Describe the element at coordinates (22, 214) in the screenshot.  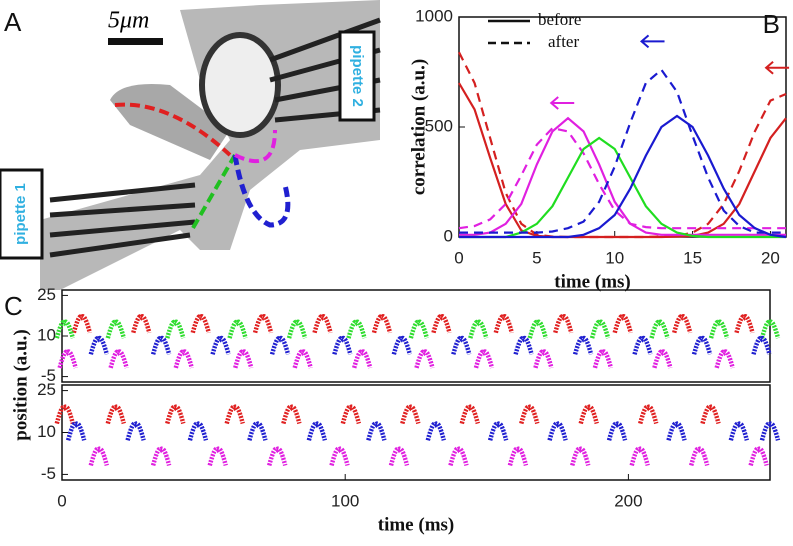
I see `pipette-1-box` at that location.